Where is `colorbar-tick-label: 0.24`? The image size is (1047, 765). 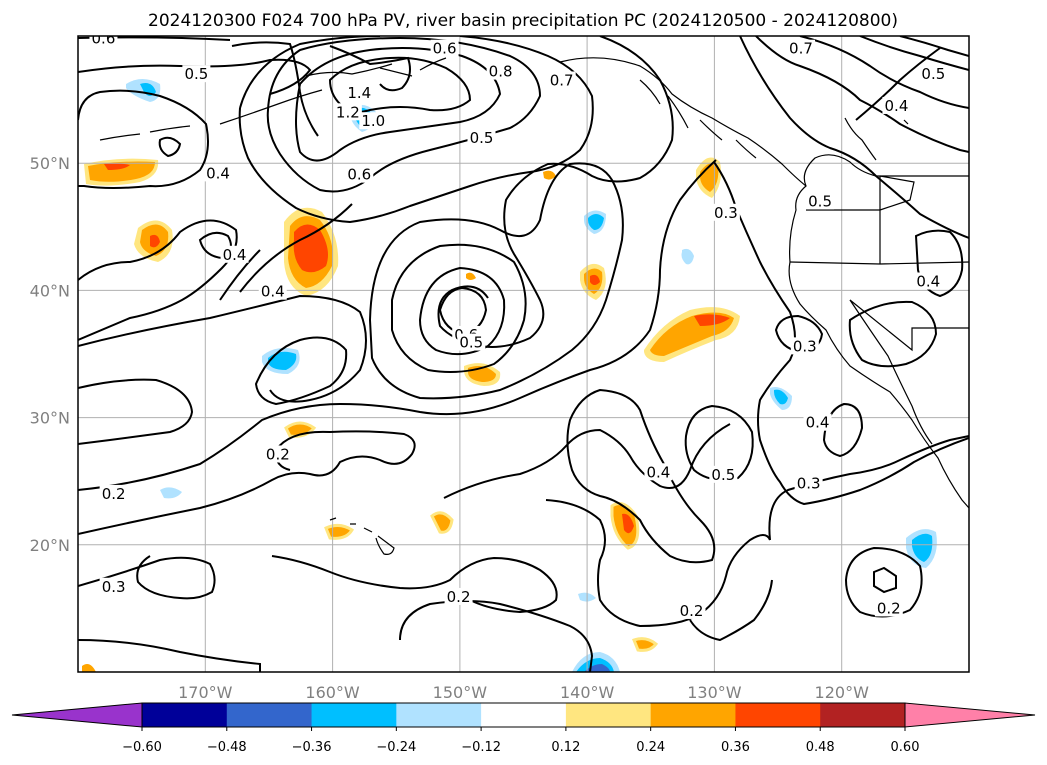 colorbar-tick-label: 0.24 is located at coordinates (650, 747).